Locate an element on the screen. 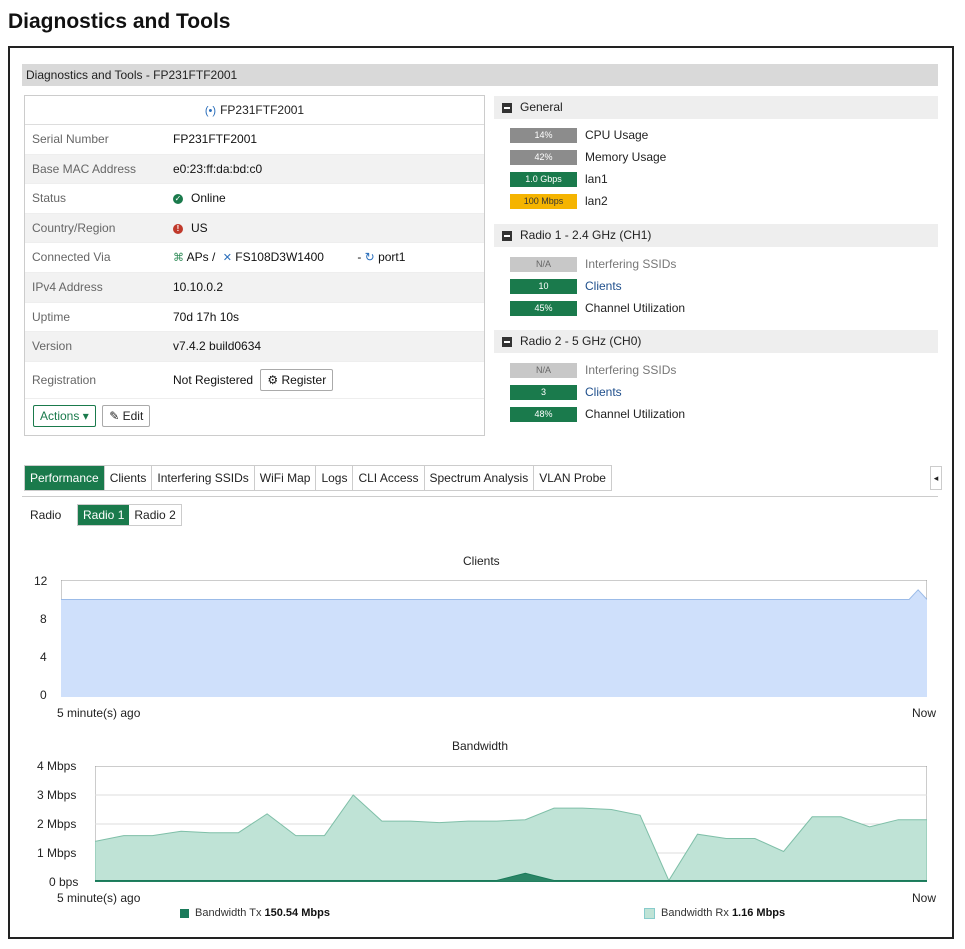 The image size is (965, 949). y-tick-label: 12 is located at coordinates (41, 581).